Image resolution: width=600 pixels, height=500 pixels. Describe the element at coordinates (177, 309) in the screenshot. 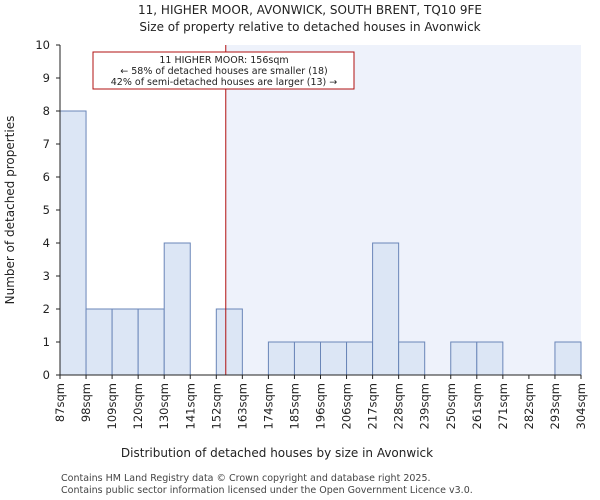

I see `bar-130sqm` at that location.